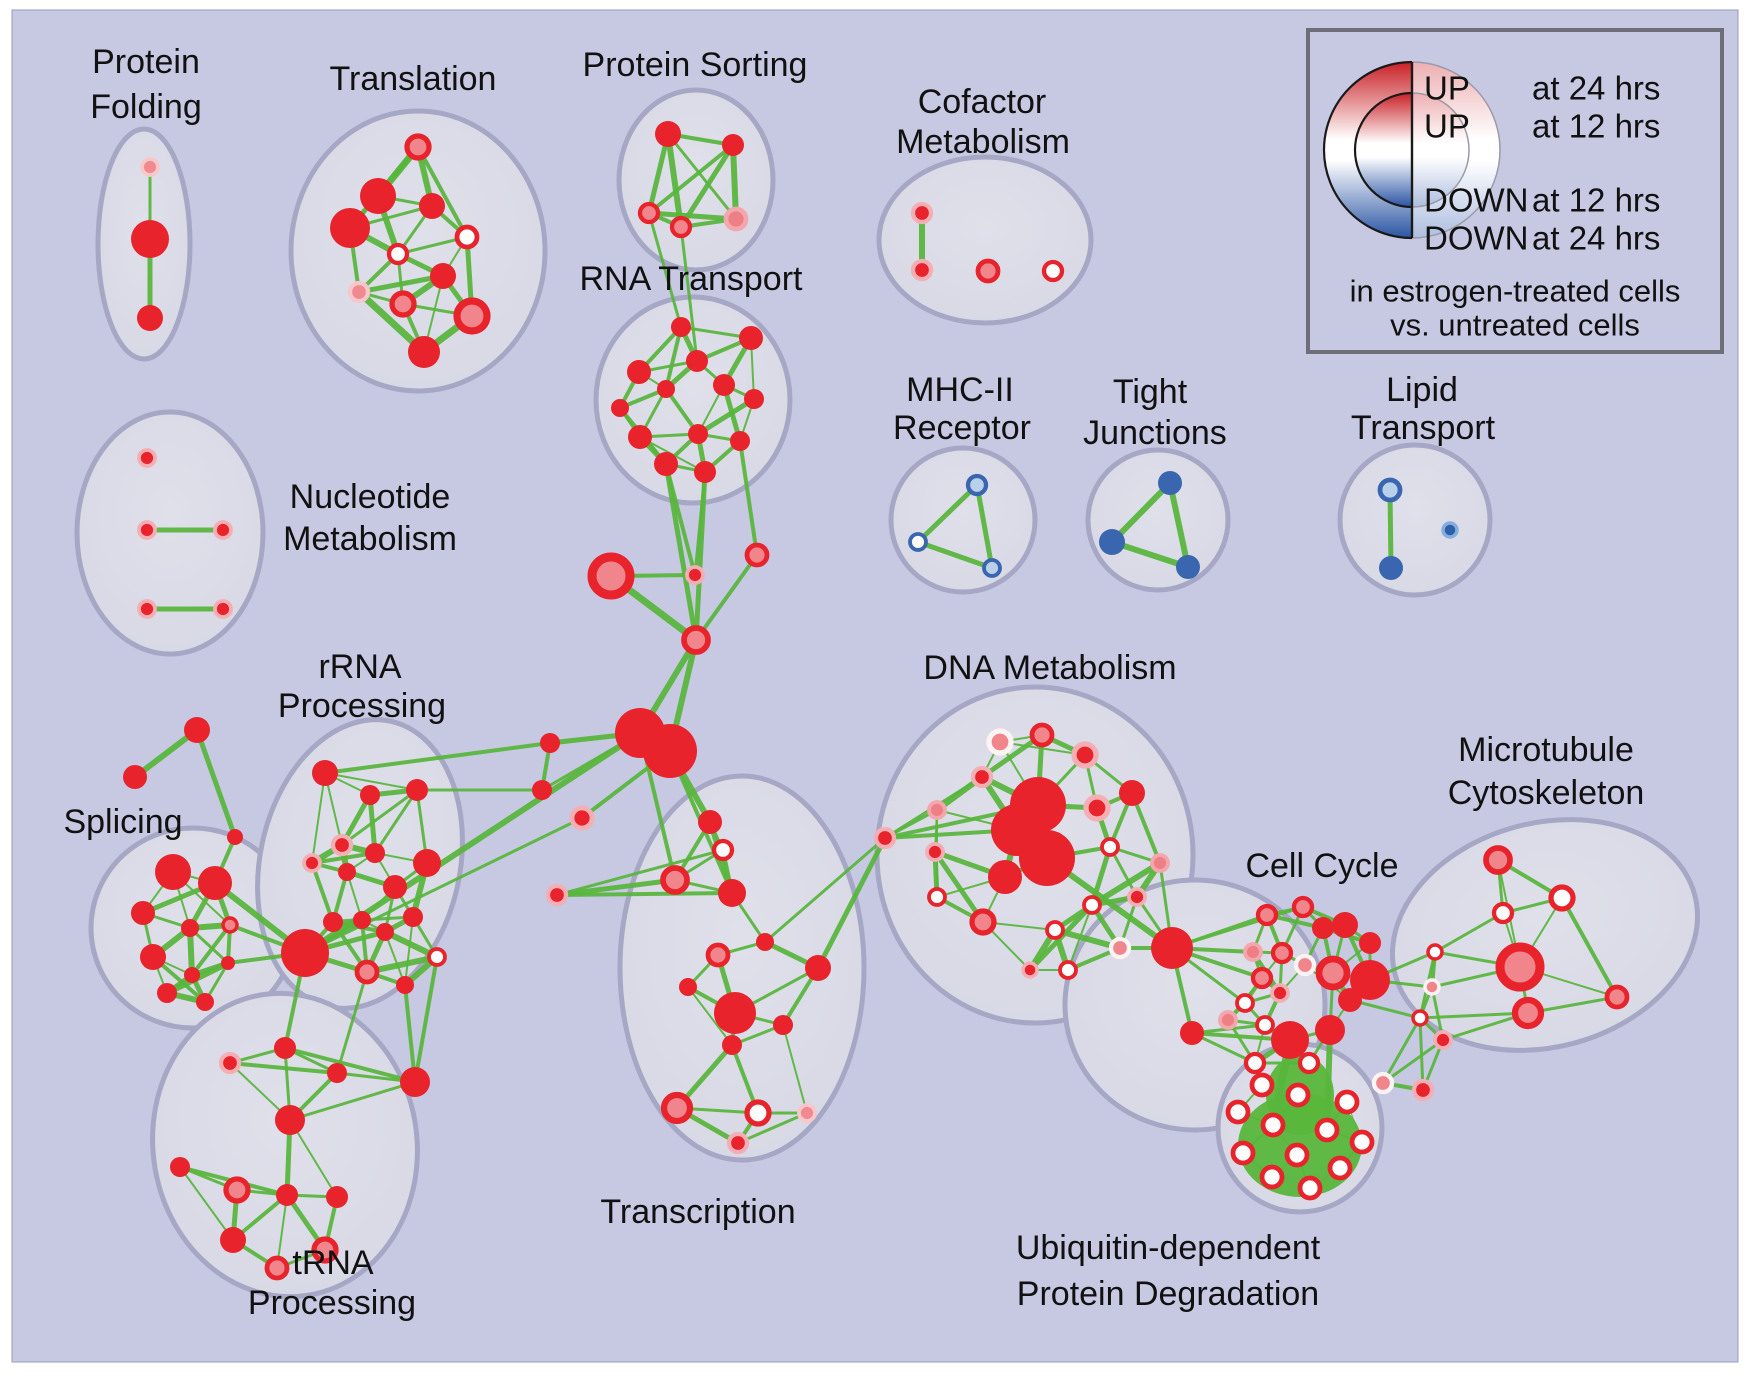 This screenshot has height=1376, width=1750. Describe the element at coordinates (649, 213) in the screenshot. I see `gene-node-protein-sorting` at that location.